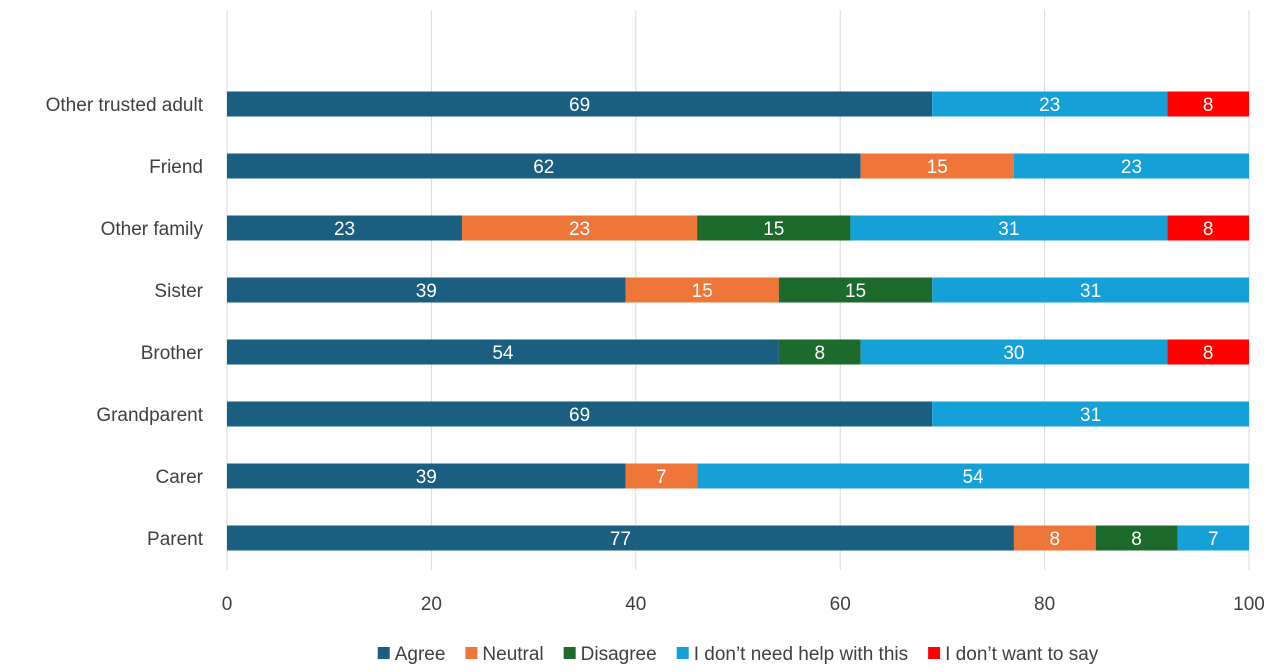 The image size is (1275, 672). I want to click on category-label: Brother, so click(172, 353).